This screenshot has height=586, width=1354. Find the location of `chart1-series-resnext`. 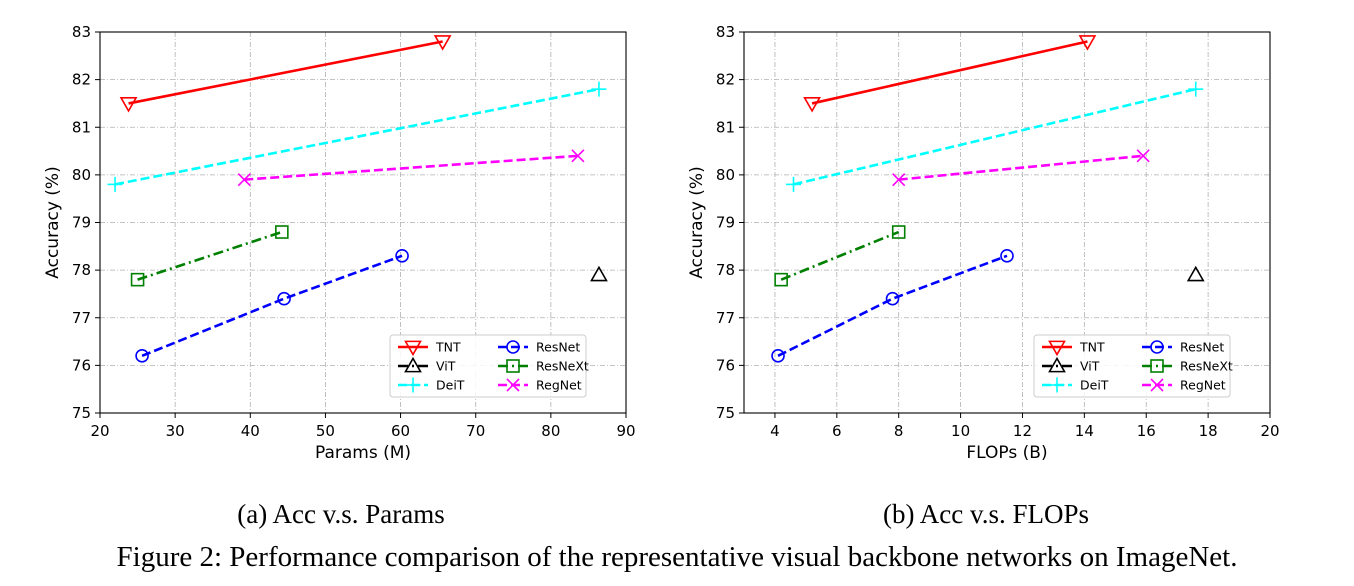

chart1-series-resnext is located at coordinates (840, 256).